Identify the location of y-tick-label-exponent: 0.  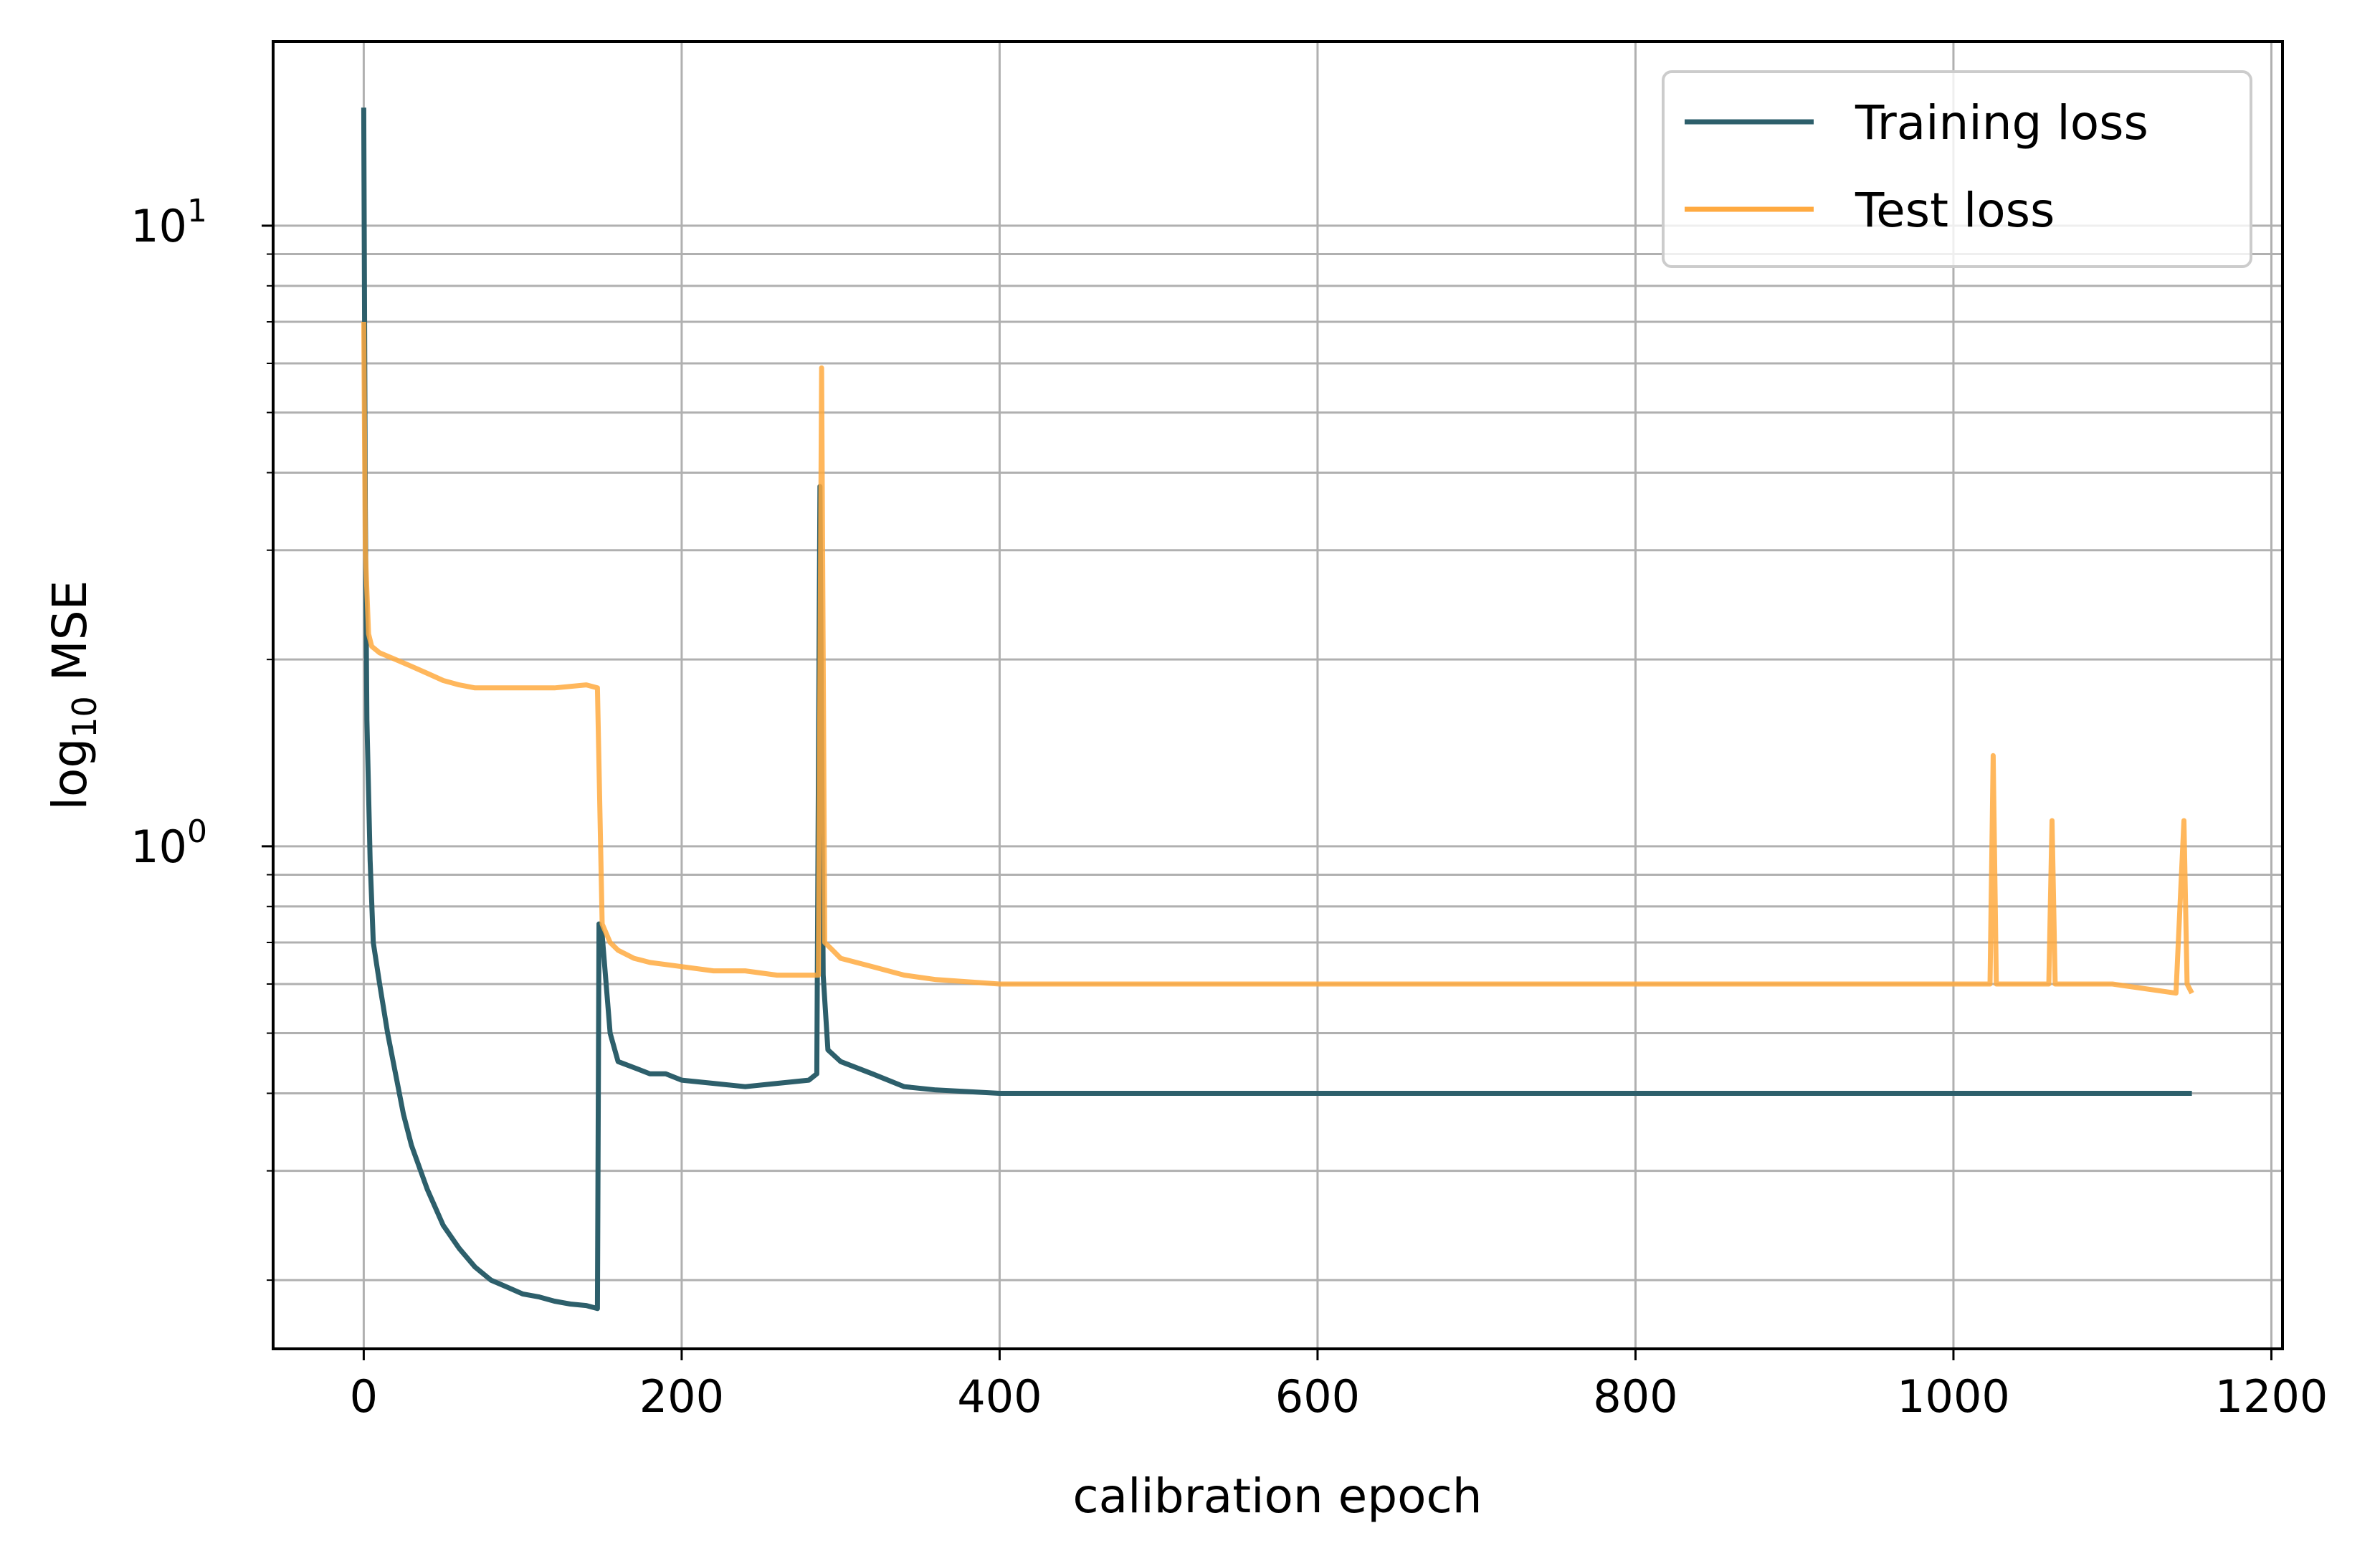
(197, 832).